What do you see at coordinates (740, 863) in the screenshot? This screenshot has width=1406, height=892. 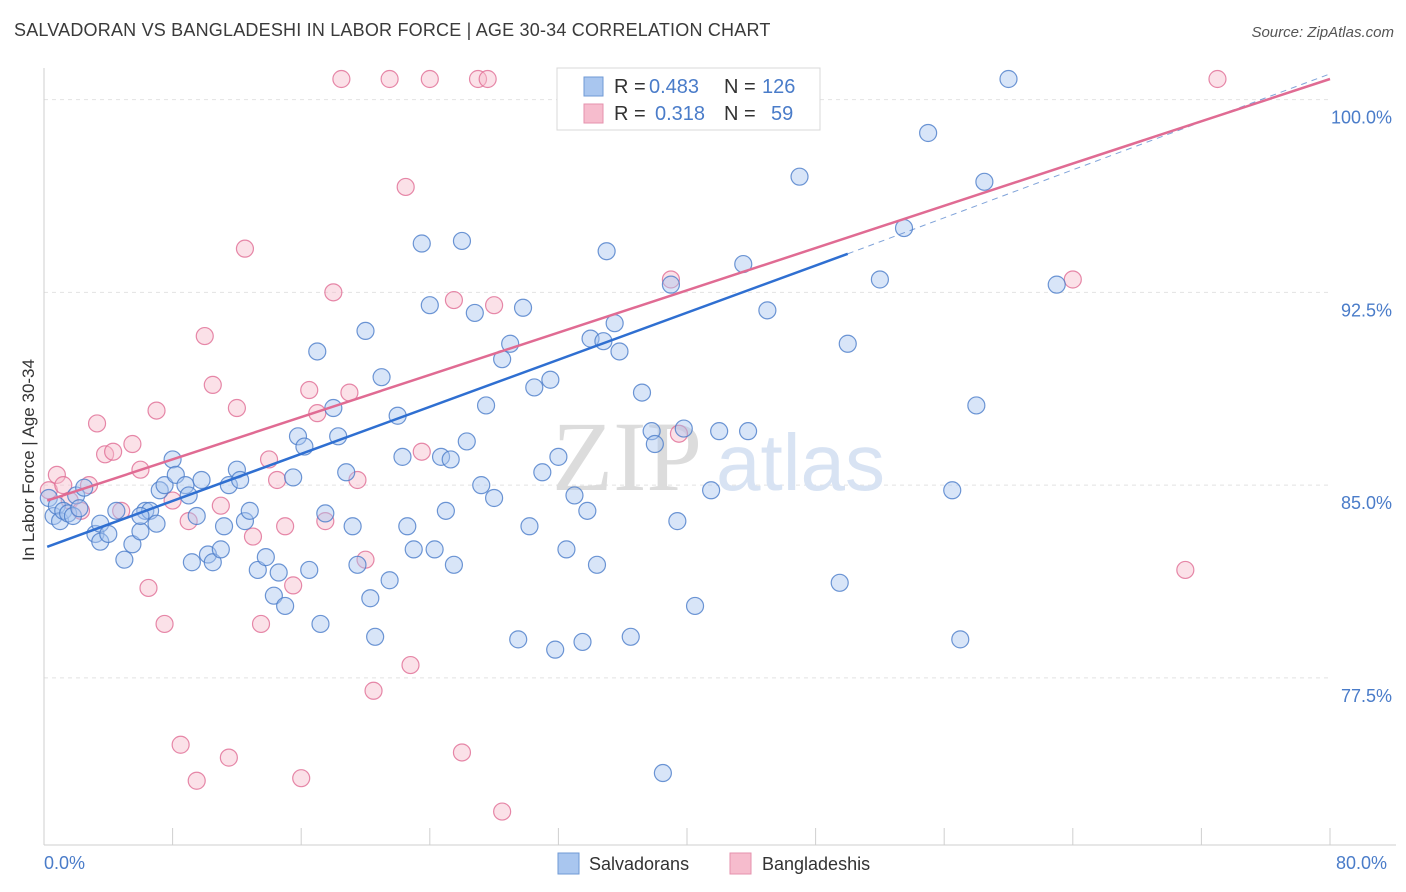 I see `bottom-swatch-bangladeshi` at bounding box center [740, 863].